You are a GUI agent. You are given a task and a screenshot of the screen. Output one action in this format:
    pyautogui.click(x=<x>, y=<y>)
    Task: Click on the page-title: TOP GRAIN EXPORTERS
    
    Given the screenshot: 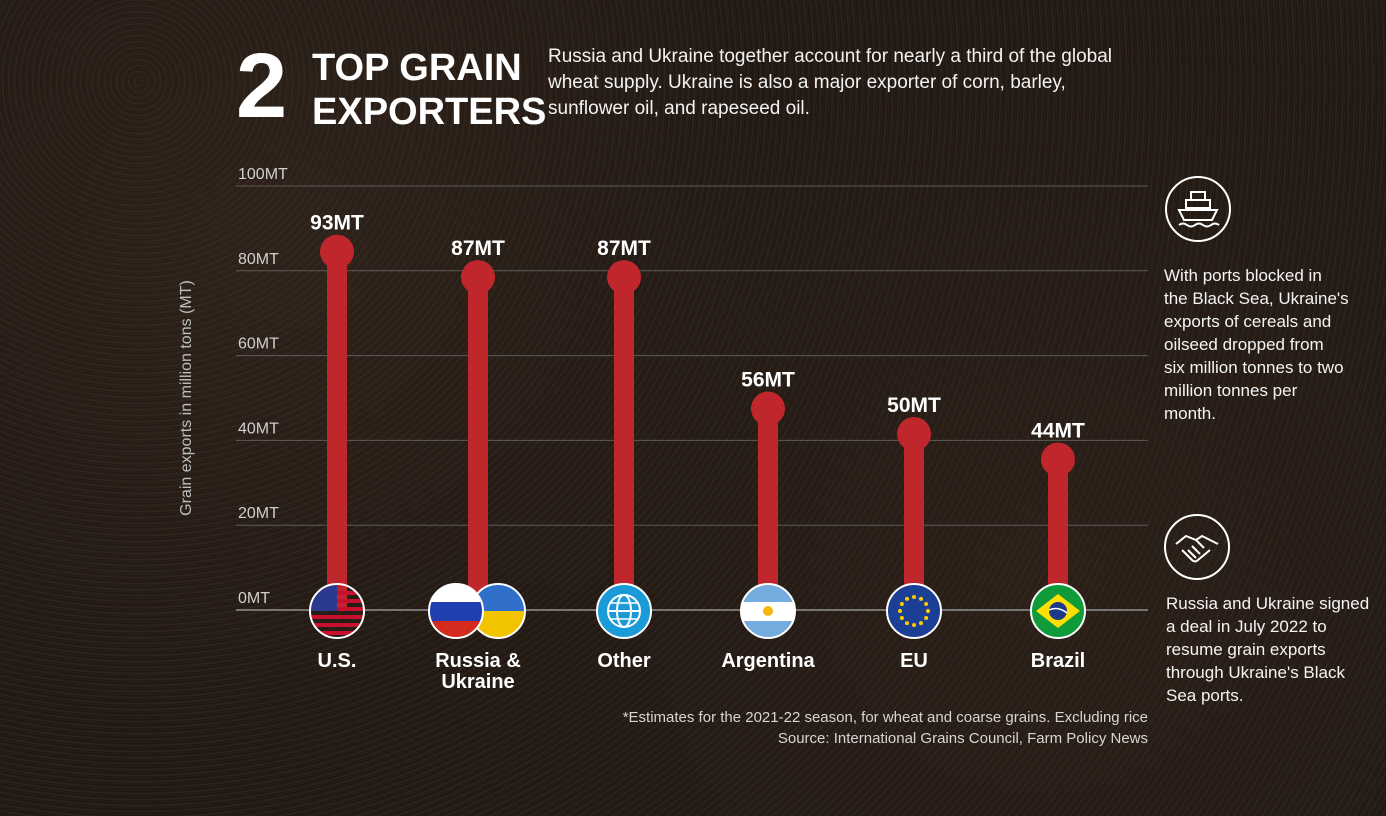 What is the action you would take?
    pyautogui.click(x=429, y=90)
    